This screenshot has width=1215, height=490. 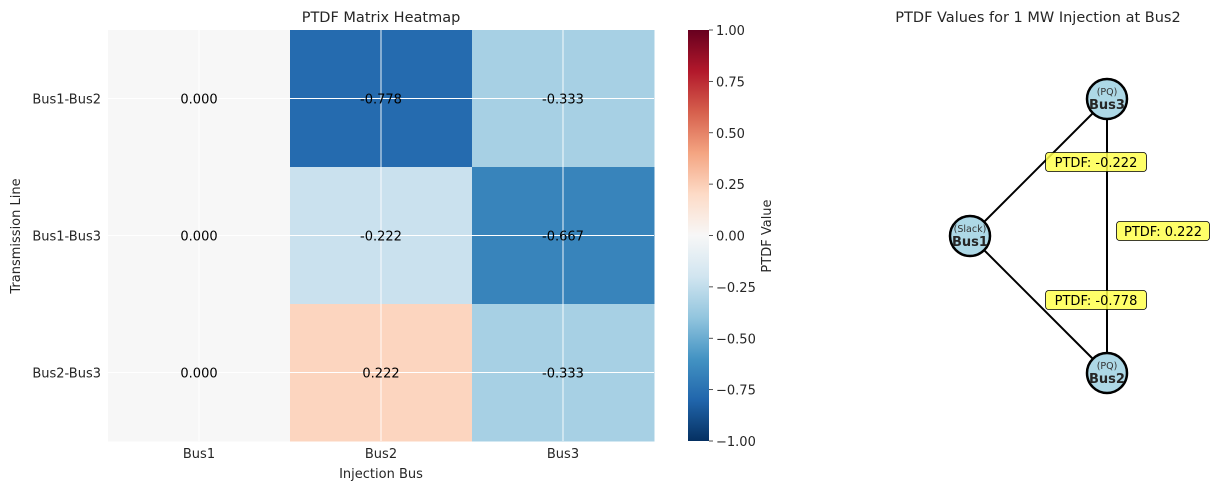 What do you see at coordinates (381, 474) in the screenshot?
I see `heatmap-x-axis-label: Injection Bus` at bounding box center [381, 474].